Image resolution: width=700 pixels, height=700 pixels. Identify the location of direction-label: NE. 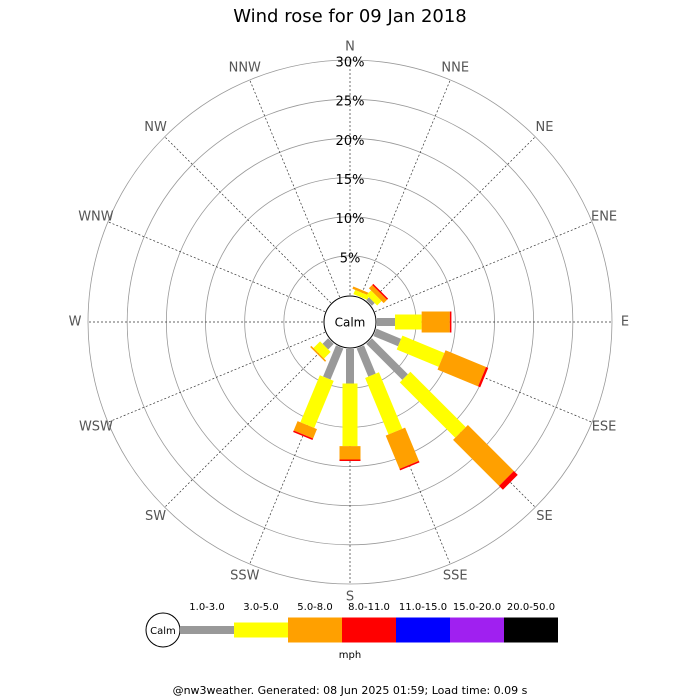
(544, 127).